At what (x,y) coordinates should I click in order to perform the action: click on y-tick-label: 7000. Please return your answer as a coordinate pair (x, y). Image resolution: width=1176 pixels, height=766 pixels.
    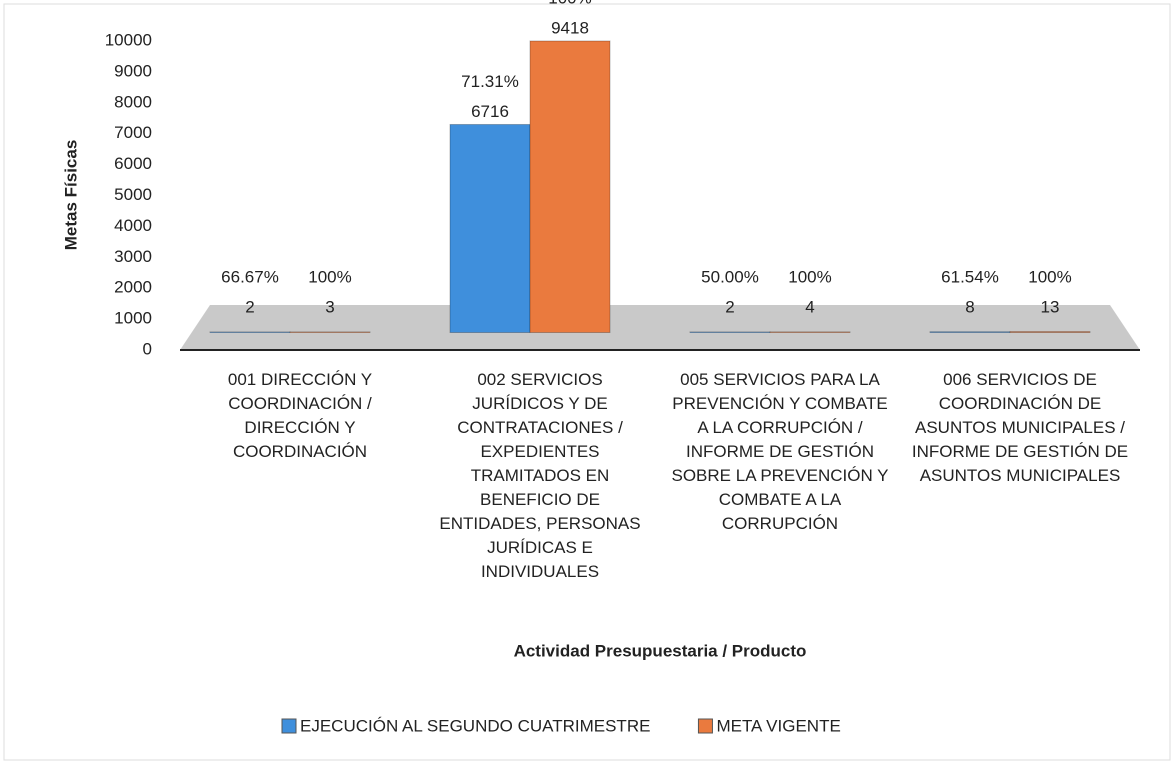
    Looking at the image, I should click on (133, 132).